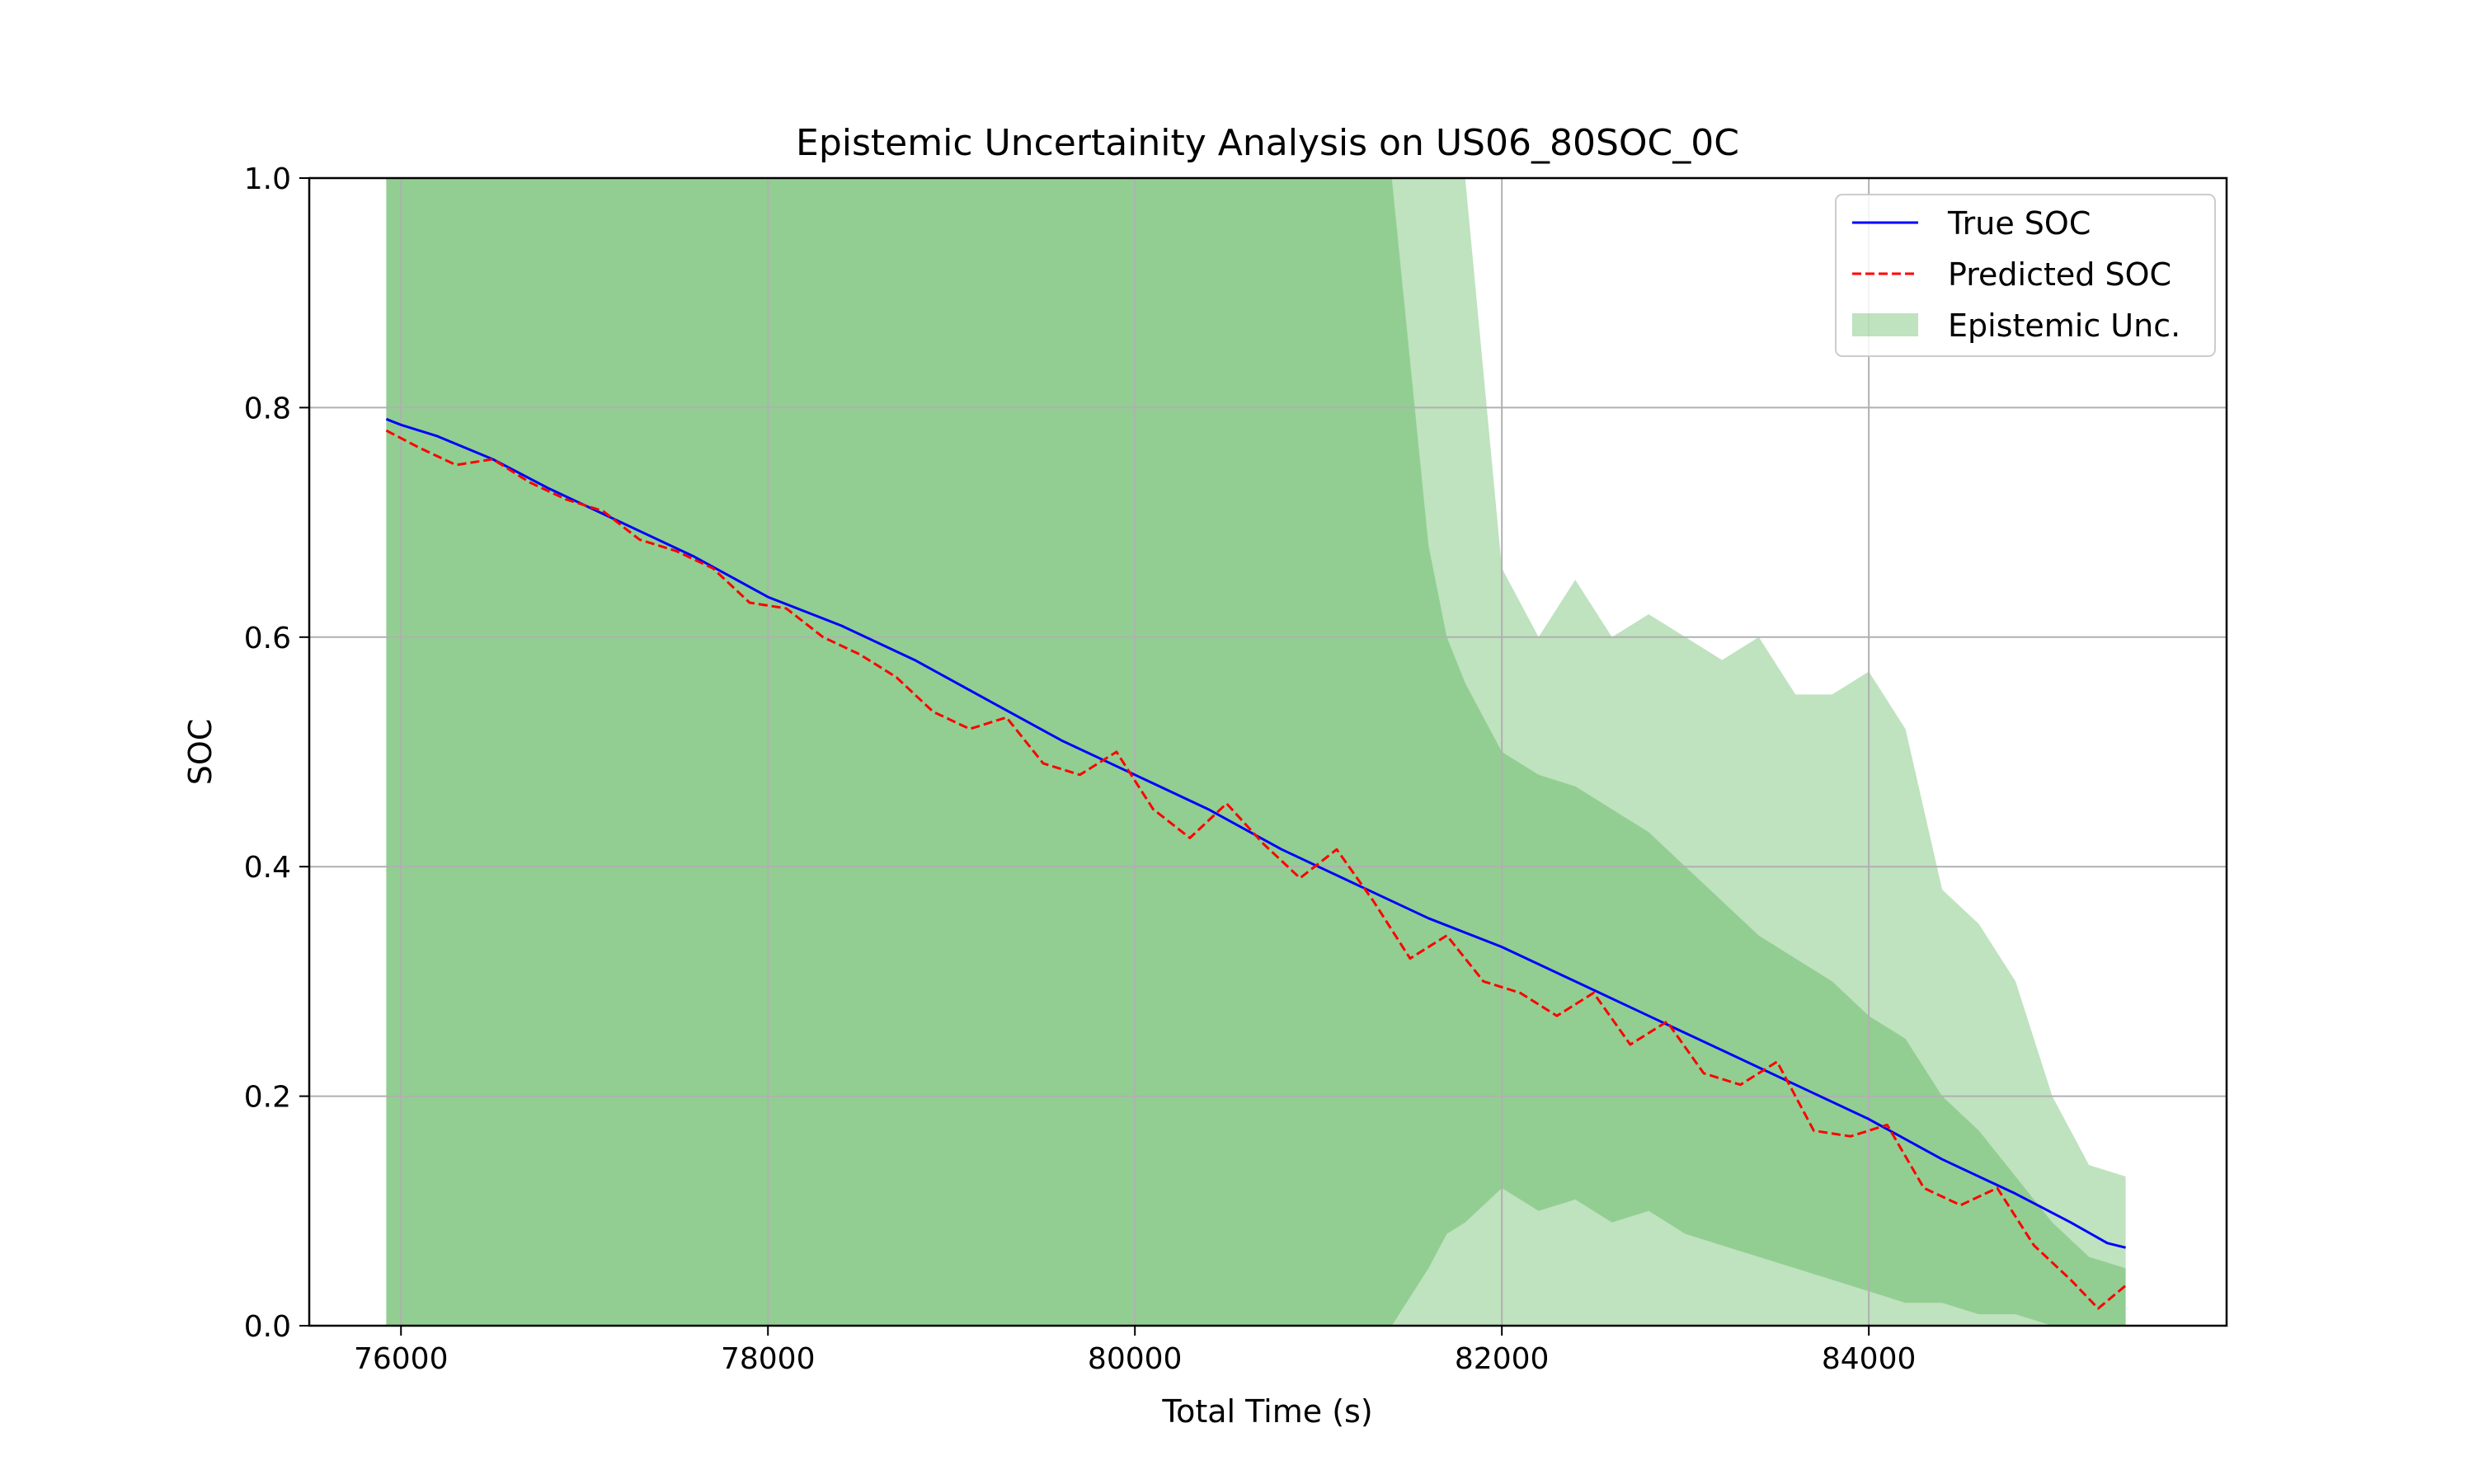 Image resolution: width=2474 pixels, height=1484 pixels. I want to click on legend-label-epistemic-unc: Epistemic Unc., so click(2064, 326).